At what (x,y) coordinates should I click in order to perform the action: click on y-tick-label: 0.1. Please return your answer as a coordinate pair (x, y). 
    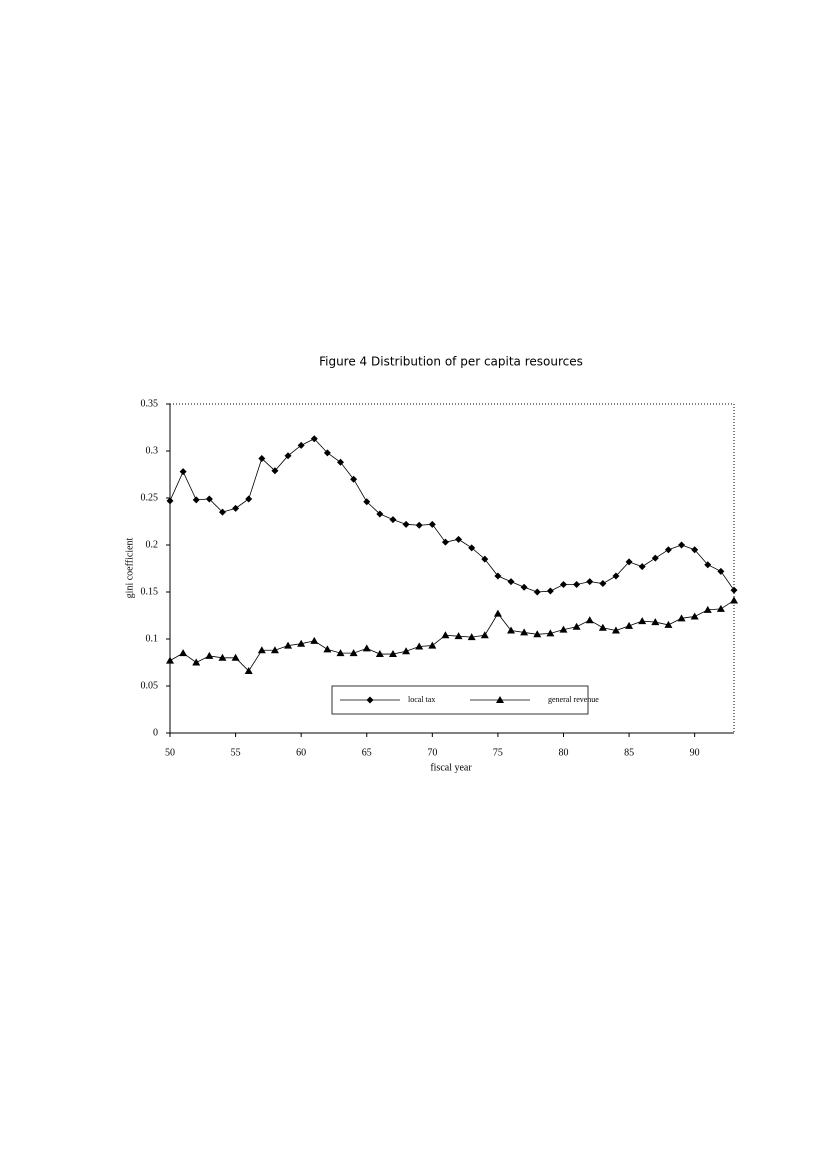
    Looking at the image, I should click on (152, 638).